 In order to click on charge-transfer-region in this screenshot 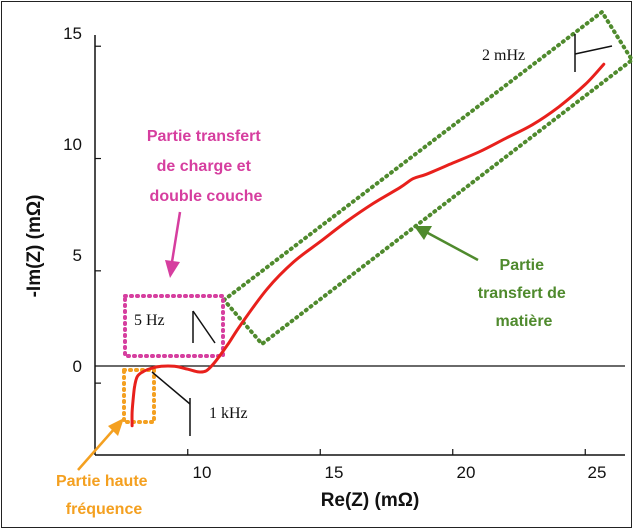, I will do `click(174, 326)`.